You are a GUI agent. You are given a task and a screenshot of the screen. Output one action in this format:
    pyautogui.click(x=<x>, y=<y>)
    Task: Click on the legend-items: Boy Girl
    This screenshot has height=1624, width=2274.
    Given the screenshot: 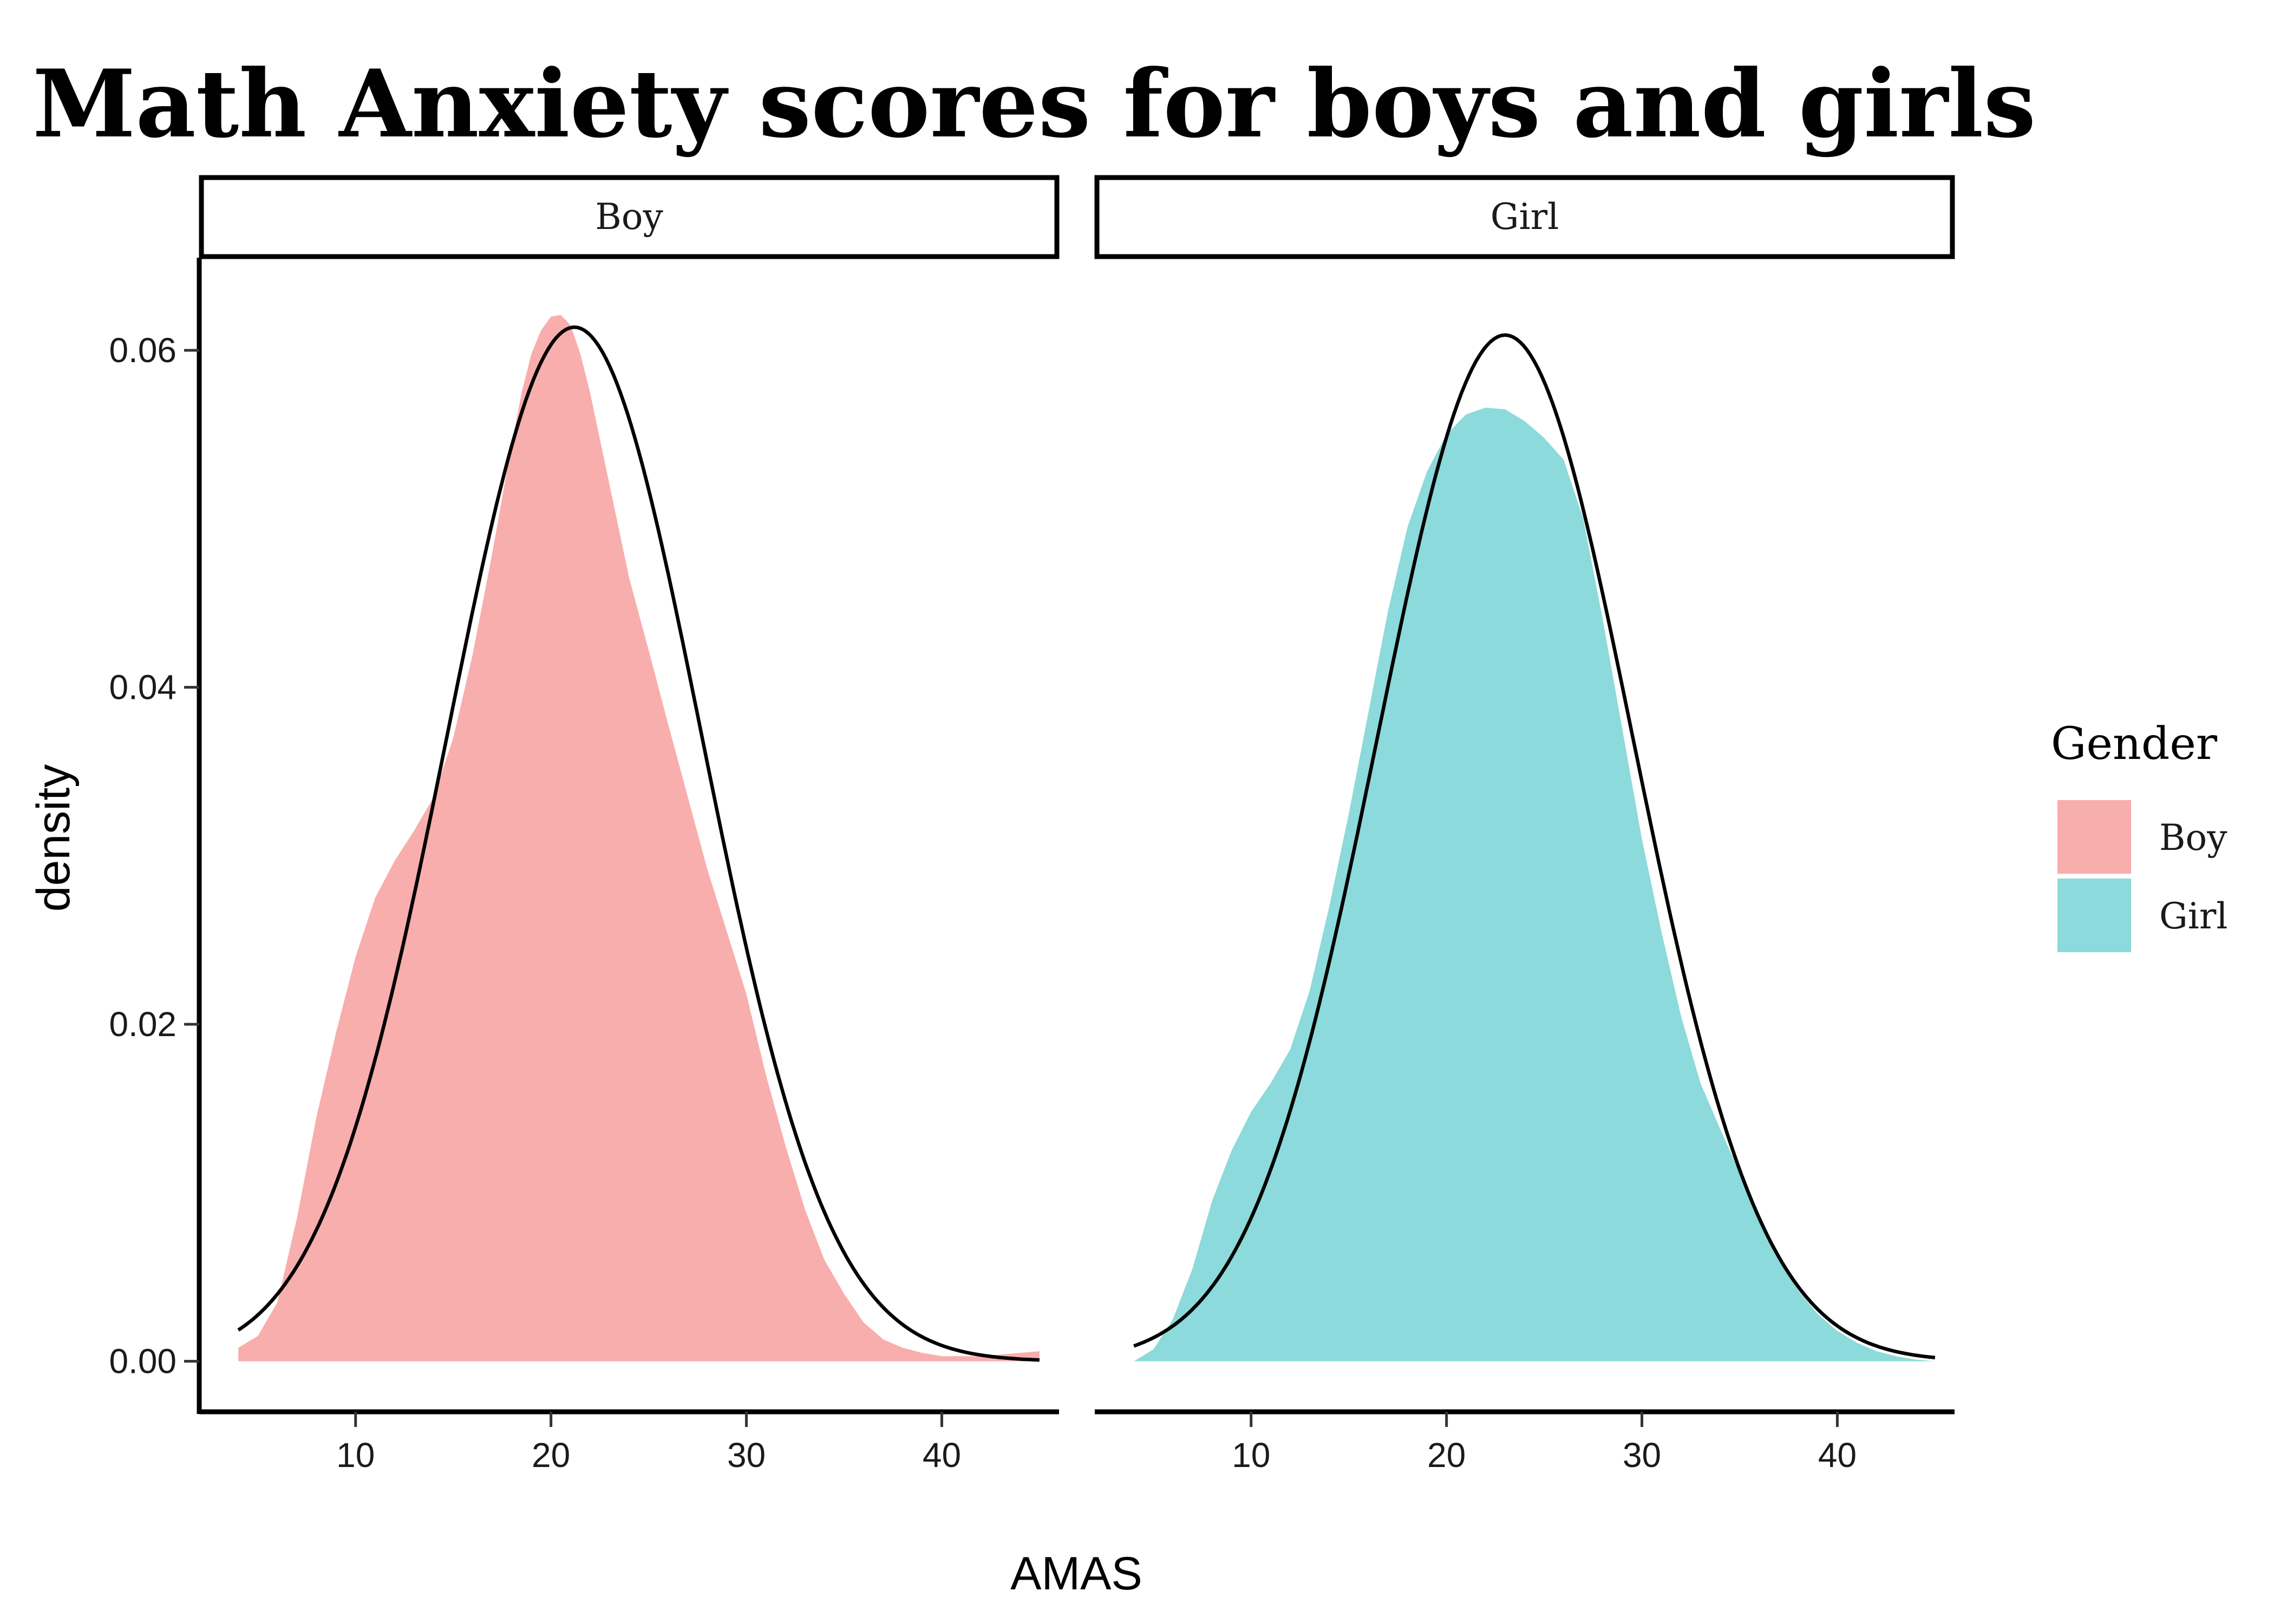 What is the action you would take?
    pyautogui.click(x=2142, y=876)
    